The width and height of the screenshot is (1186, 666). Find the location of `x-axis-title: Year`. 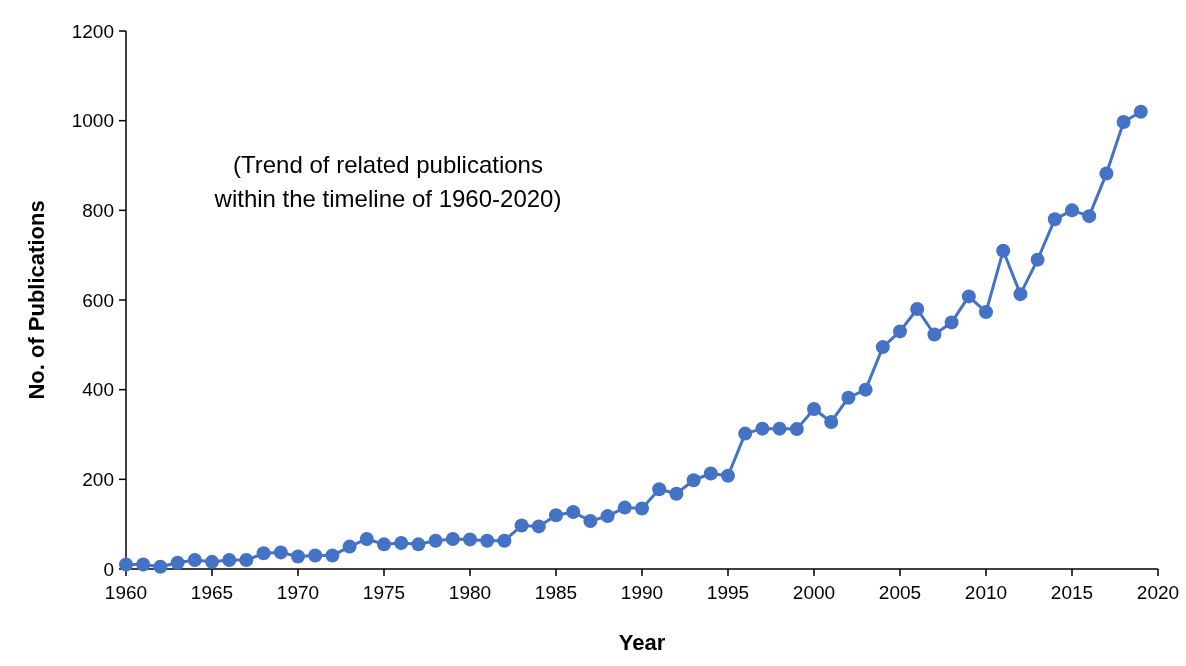

x-axis-title: Year is located at coordinates (642, 642).